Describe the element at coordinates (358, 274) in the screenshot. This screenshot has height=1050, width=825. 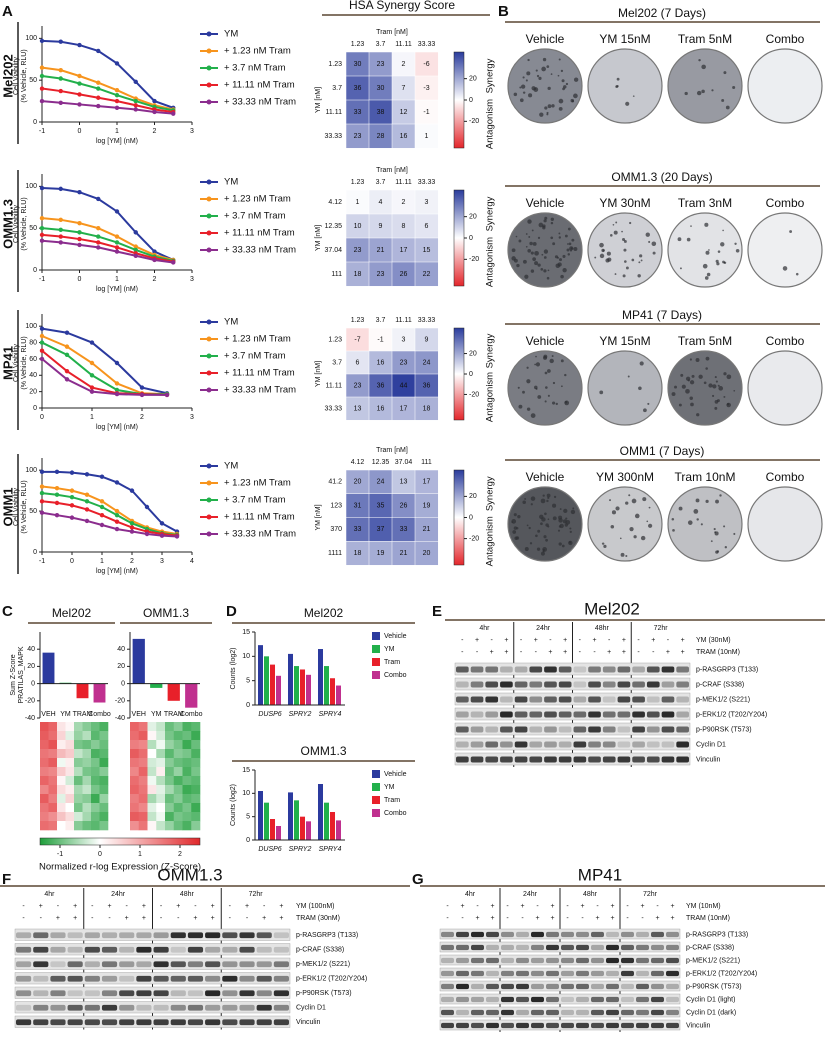
I see `cell-label: 18` at that location.